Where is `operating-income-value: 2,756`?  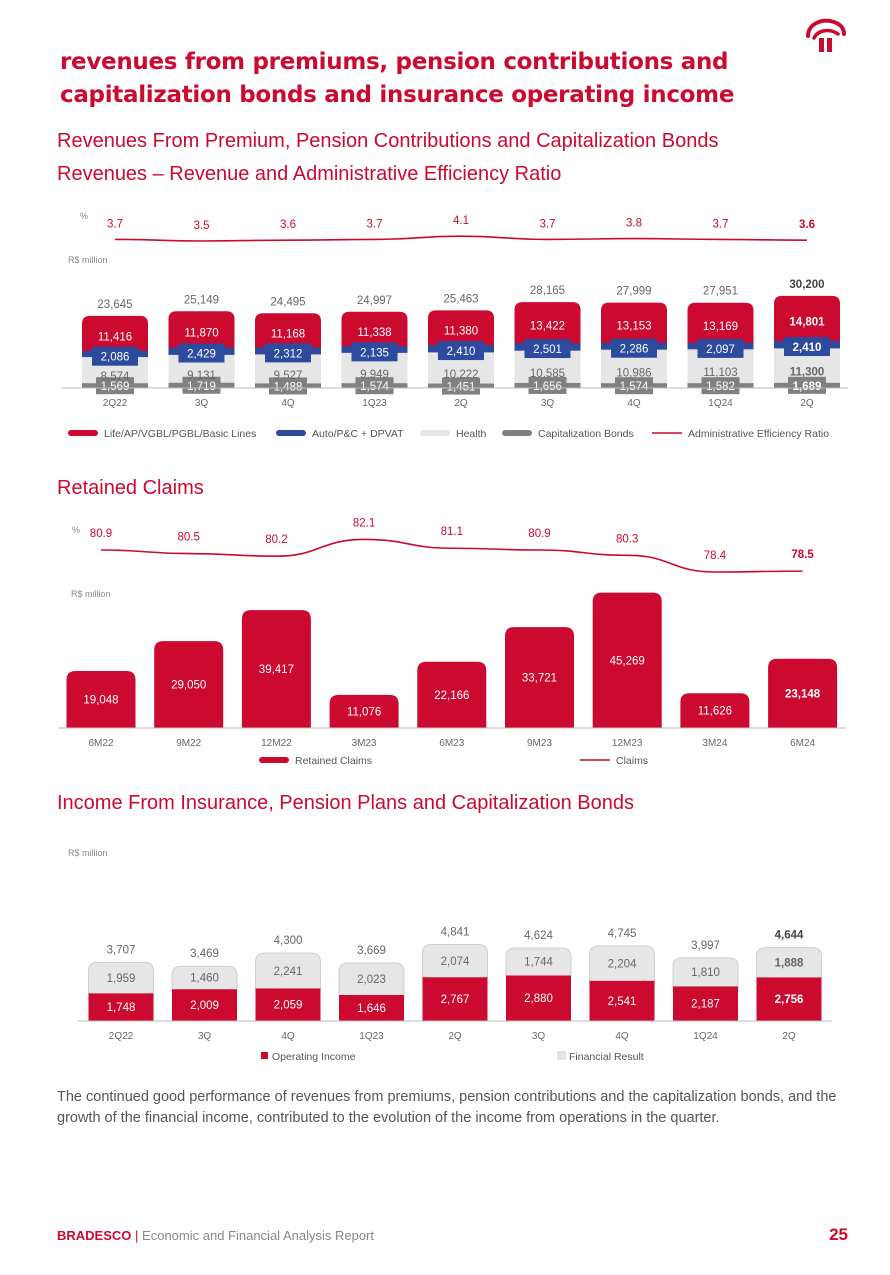
operating-income-value: 2,756 is located at coordinates (789, 1000).